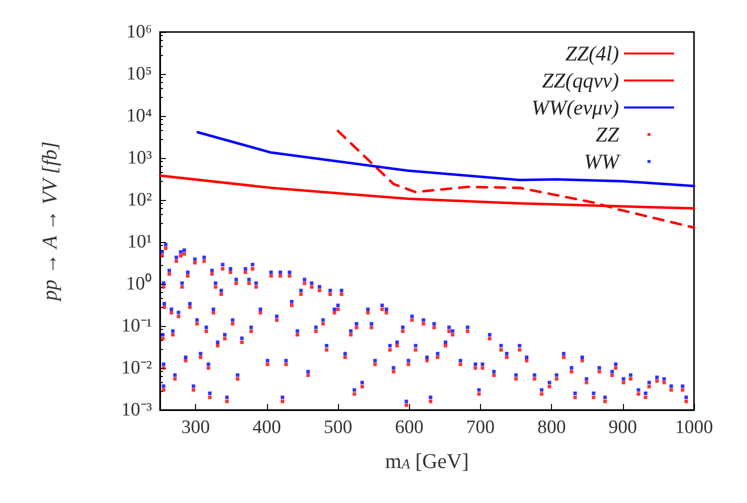 Image resolution: width=747 pixels, height=503 pixels. Describe the element at coordinates (603, 162) in the screenshot. I see `legend-label: WW` at that location.